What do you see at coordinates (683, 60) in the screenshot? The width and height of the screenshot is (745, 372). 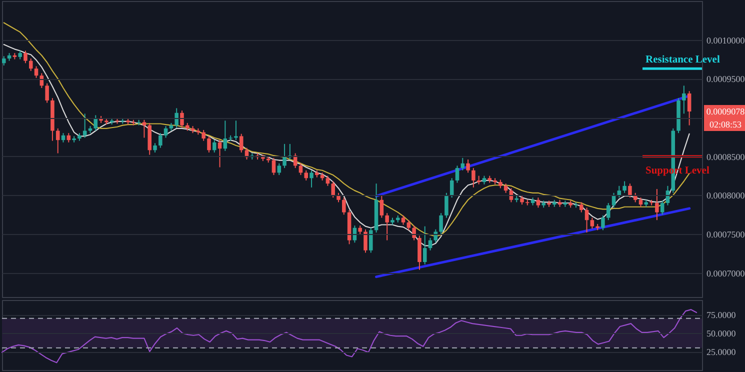 I see `ref-line-label: Resistance Level` at bounding box center [683, 60].